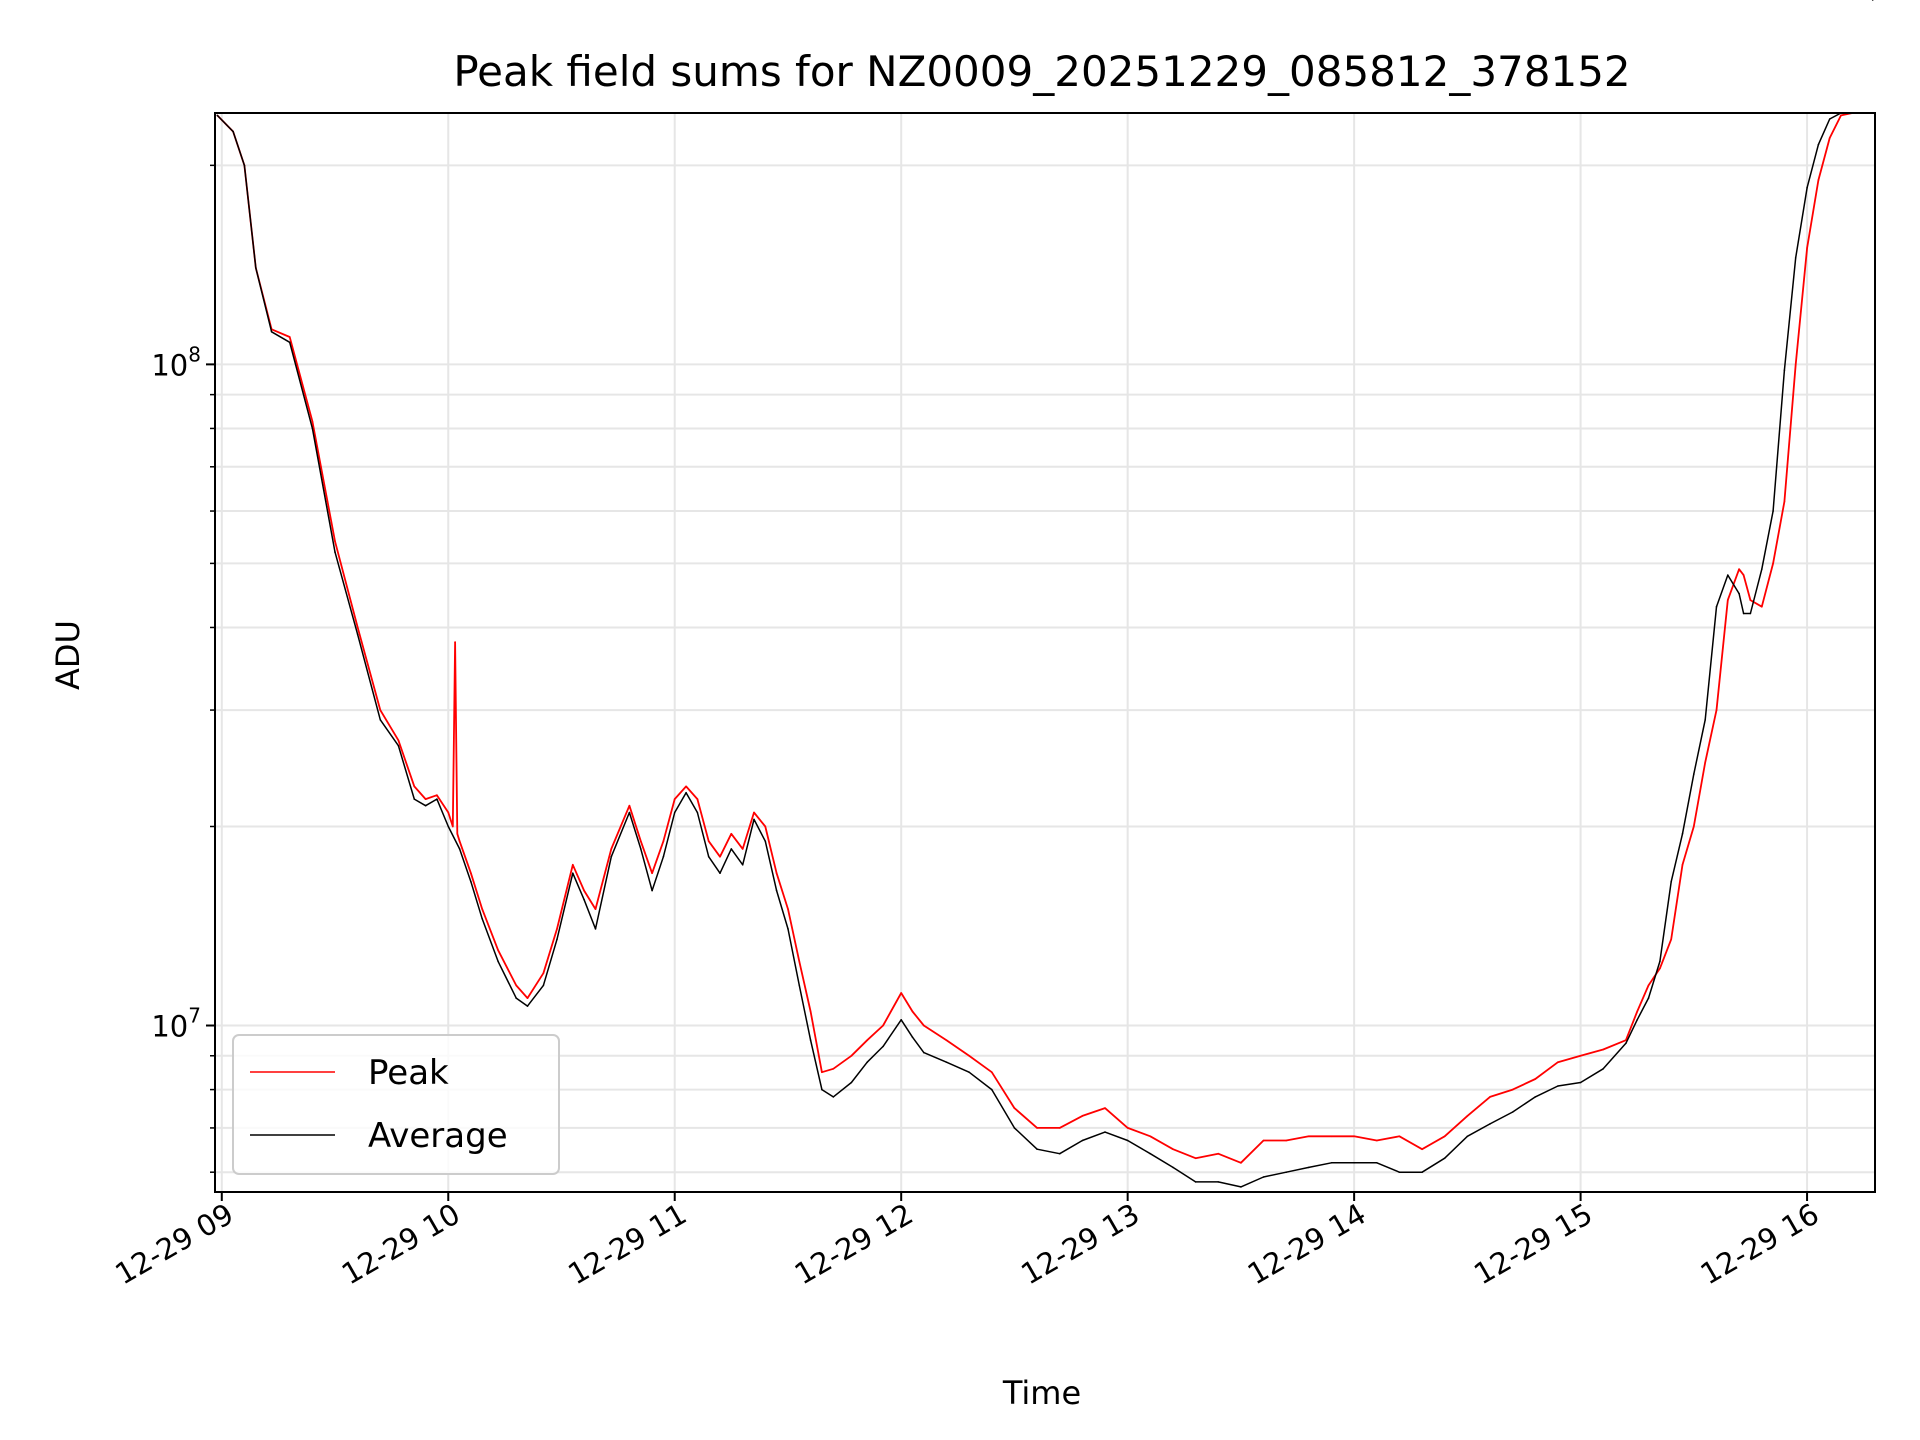 The width and height of the screenshot is (1920, 1440). Describe the element at coordinates (396, 1104) in the screenshot. I see `legend: Peak Average` at that location.